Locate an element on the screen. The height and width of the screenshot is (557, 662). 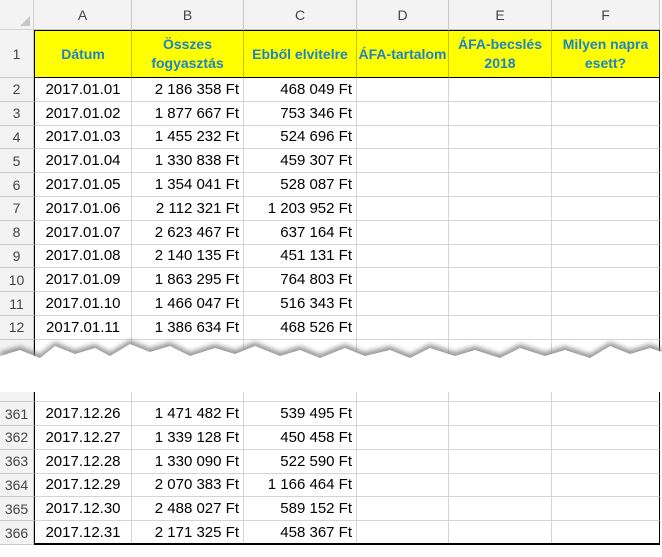
header-cell-d: ÁFA-tartalom is located at coordinates (403, 54).